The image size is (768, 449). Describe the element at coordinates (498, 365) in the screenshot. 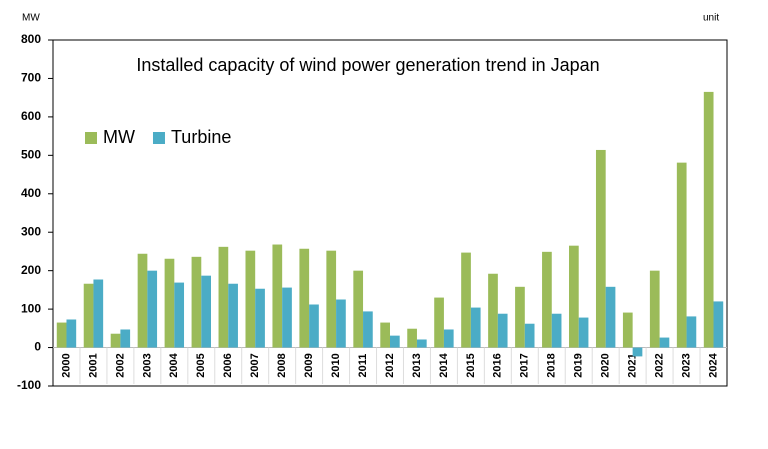

I see `x-tick-label: 2016` at that location.